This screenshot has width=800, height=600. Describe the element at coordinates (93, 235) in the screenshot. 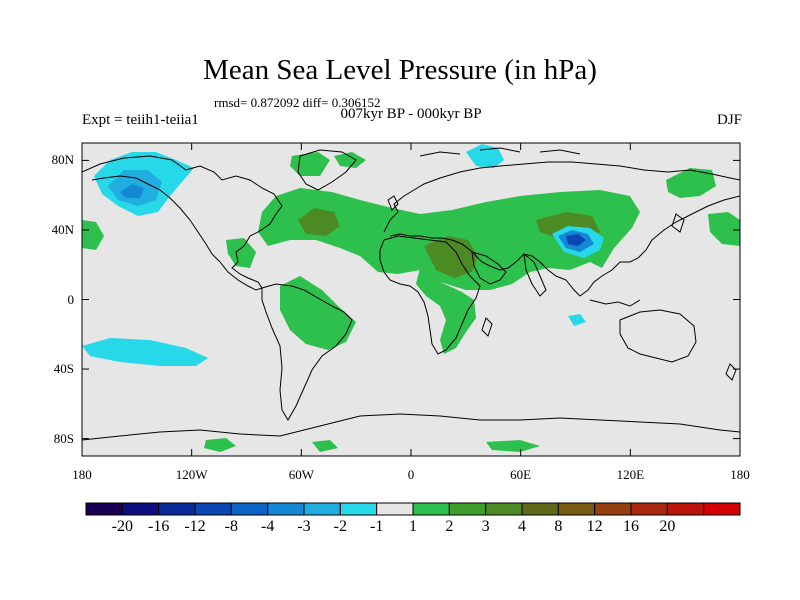

I see `anomaly-northpacific-west-positive` at that location.